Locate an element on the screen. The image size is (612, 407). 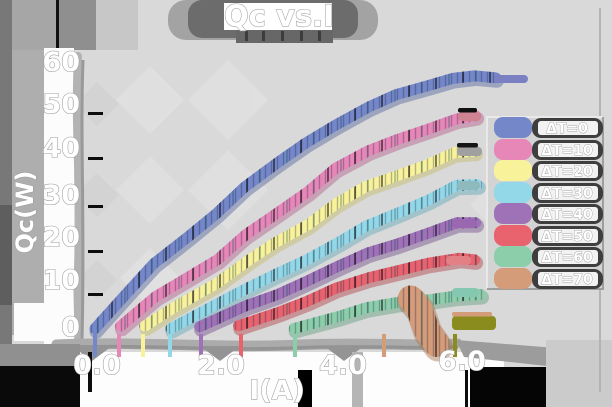
legend-swatch-dt30 is located at coordinates (513, 192).